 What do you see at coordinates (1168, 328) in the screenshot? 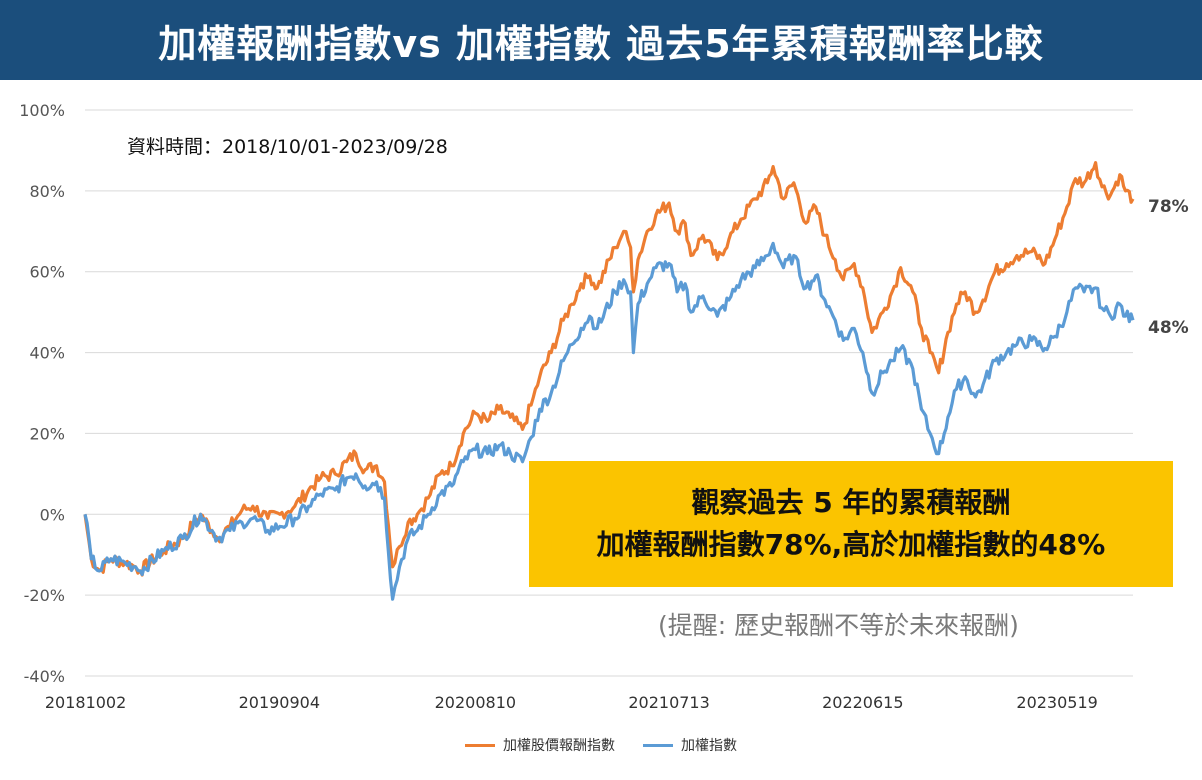
I see `end-label-price-index: 48%` at bounding box center [1168, 328].